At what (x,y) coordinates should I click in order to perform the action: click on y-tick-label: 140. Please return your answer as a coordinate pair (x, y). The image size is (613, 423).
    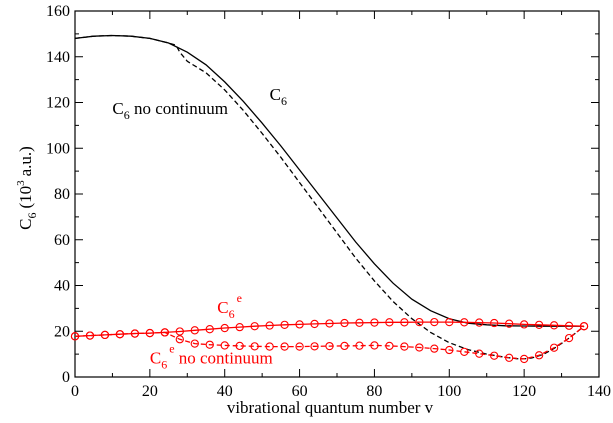
    Looking at the image, I should click on (58, 57).